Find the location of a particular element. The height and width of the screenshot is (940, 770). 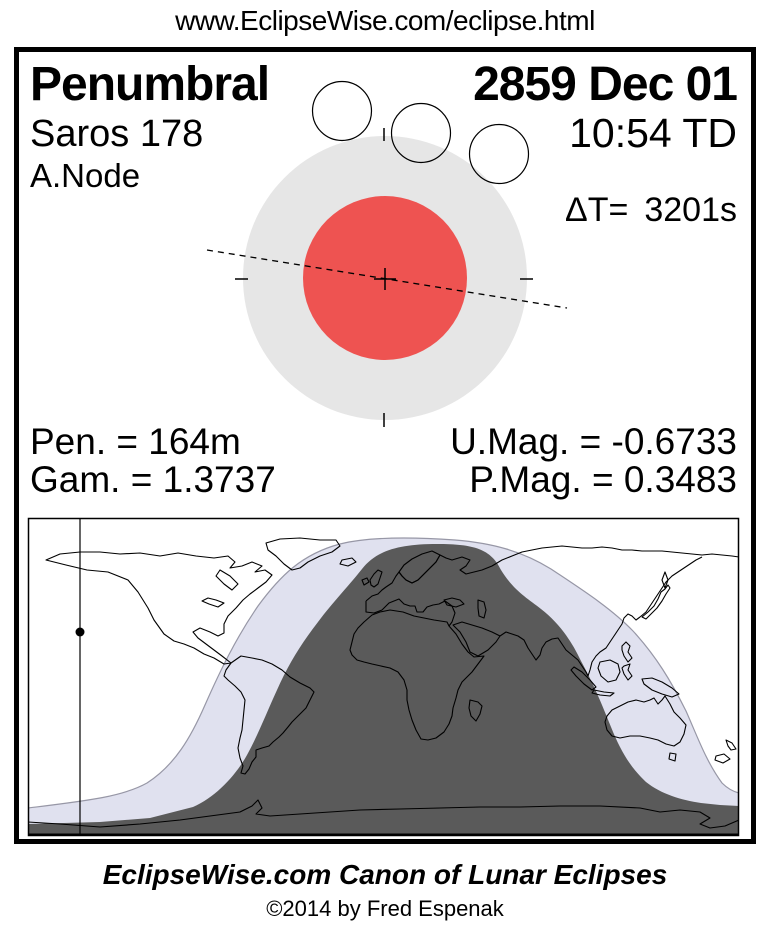

delta-t-label: ΔT= 3201s is located at coordinates (633, 210).